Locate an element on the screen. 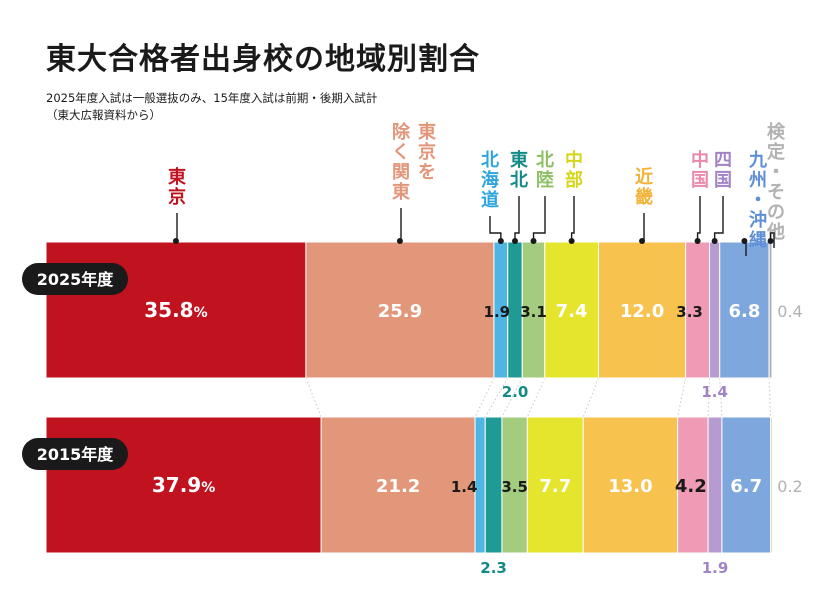 Image resolution: width=820 pixels, height=616 pixels. data-label: 3.1 is located at coordinates (533, 312).